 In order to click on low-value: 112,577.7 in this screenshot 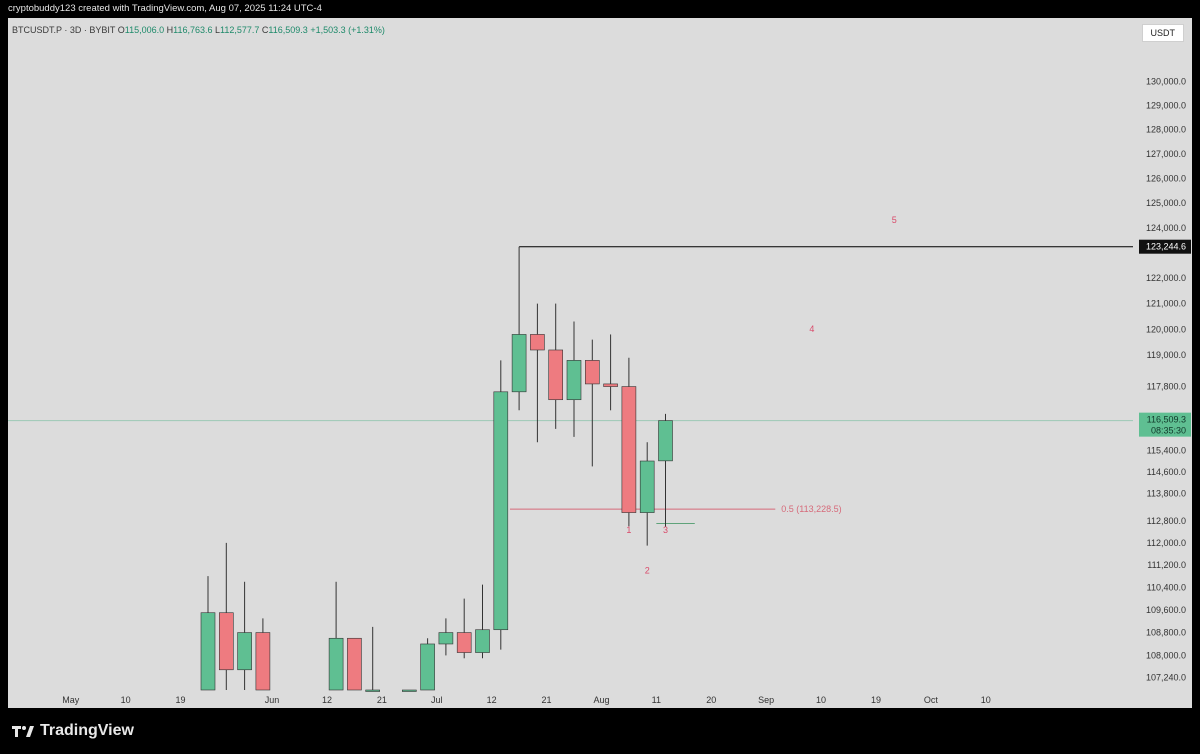, I will do `click(240, 30)`.